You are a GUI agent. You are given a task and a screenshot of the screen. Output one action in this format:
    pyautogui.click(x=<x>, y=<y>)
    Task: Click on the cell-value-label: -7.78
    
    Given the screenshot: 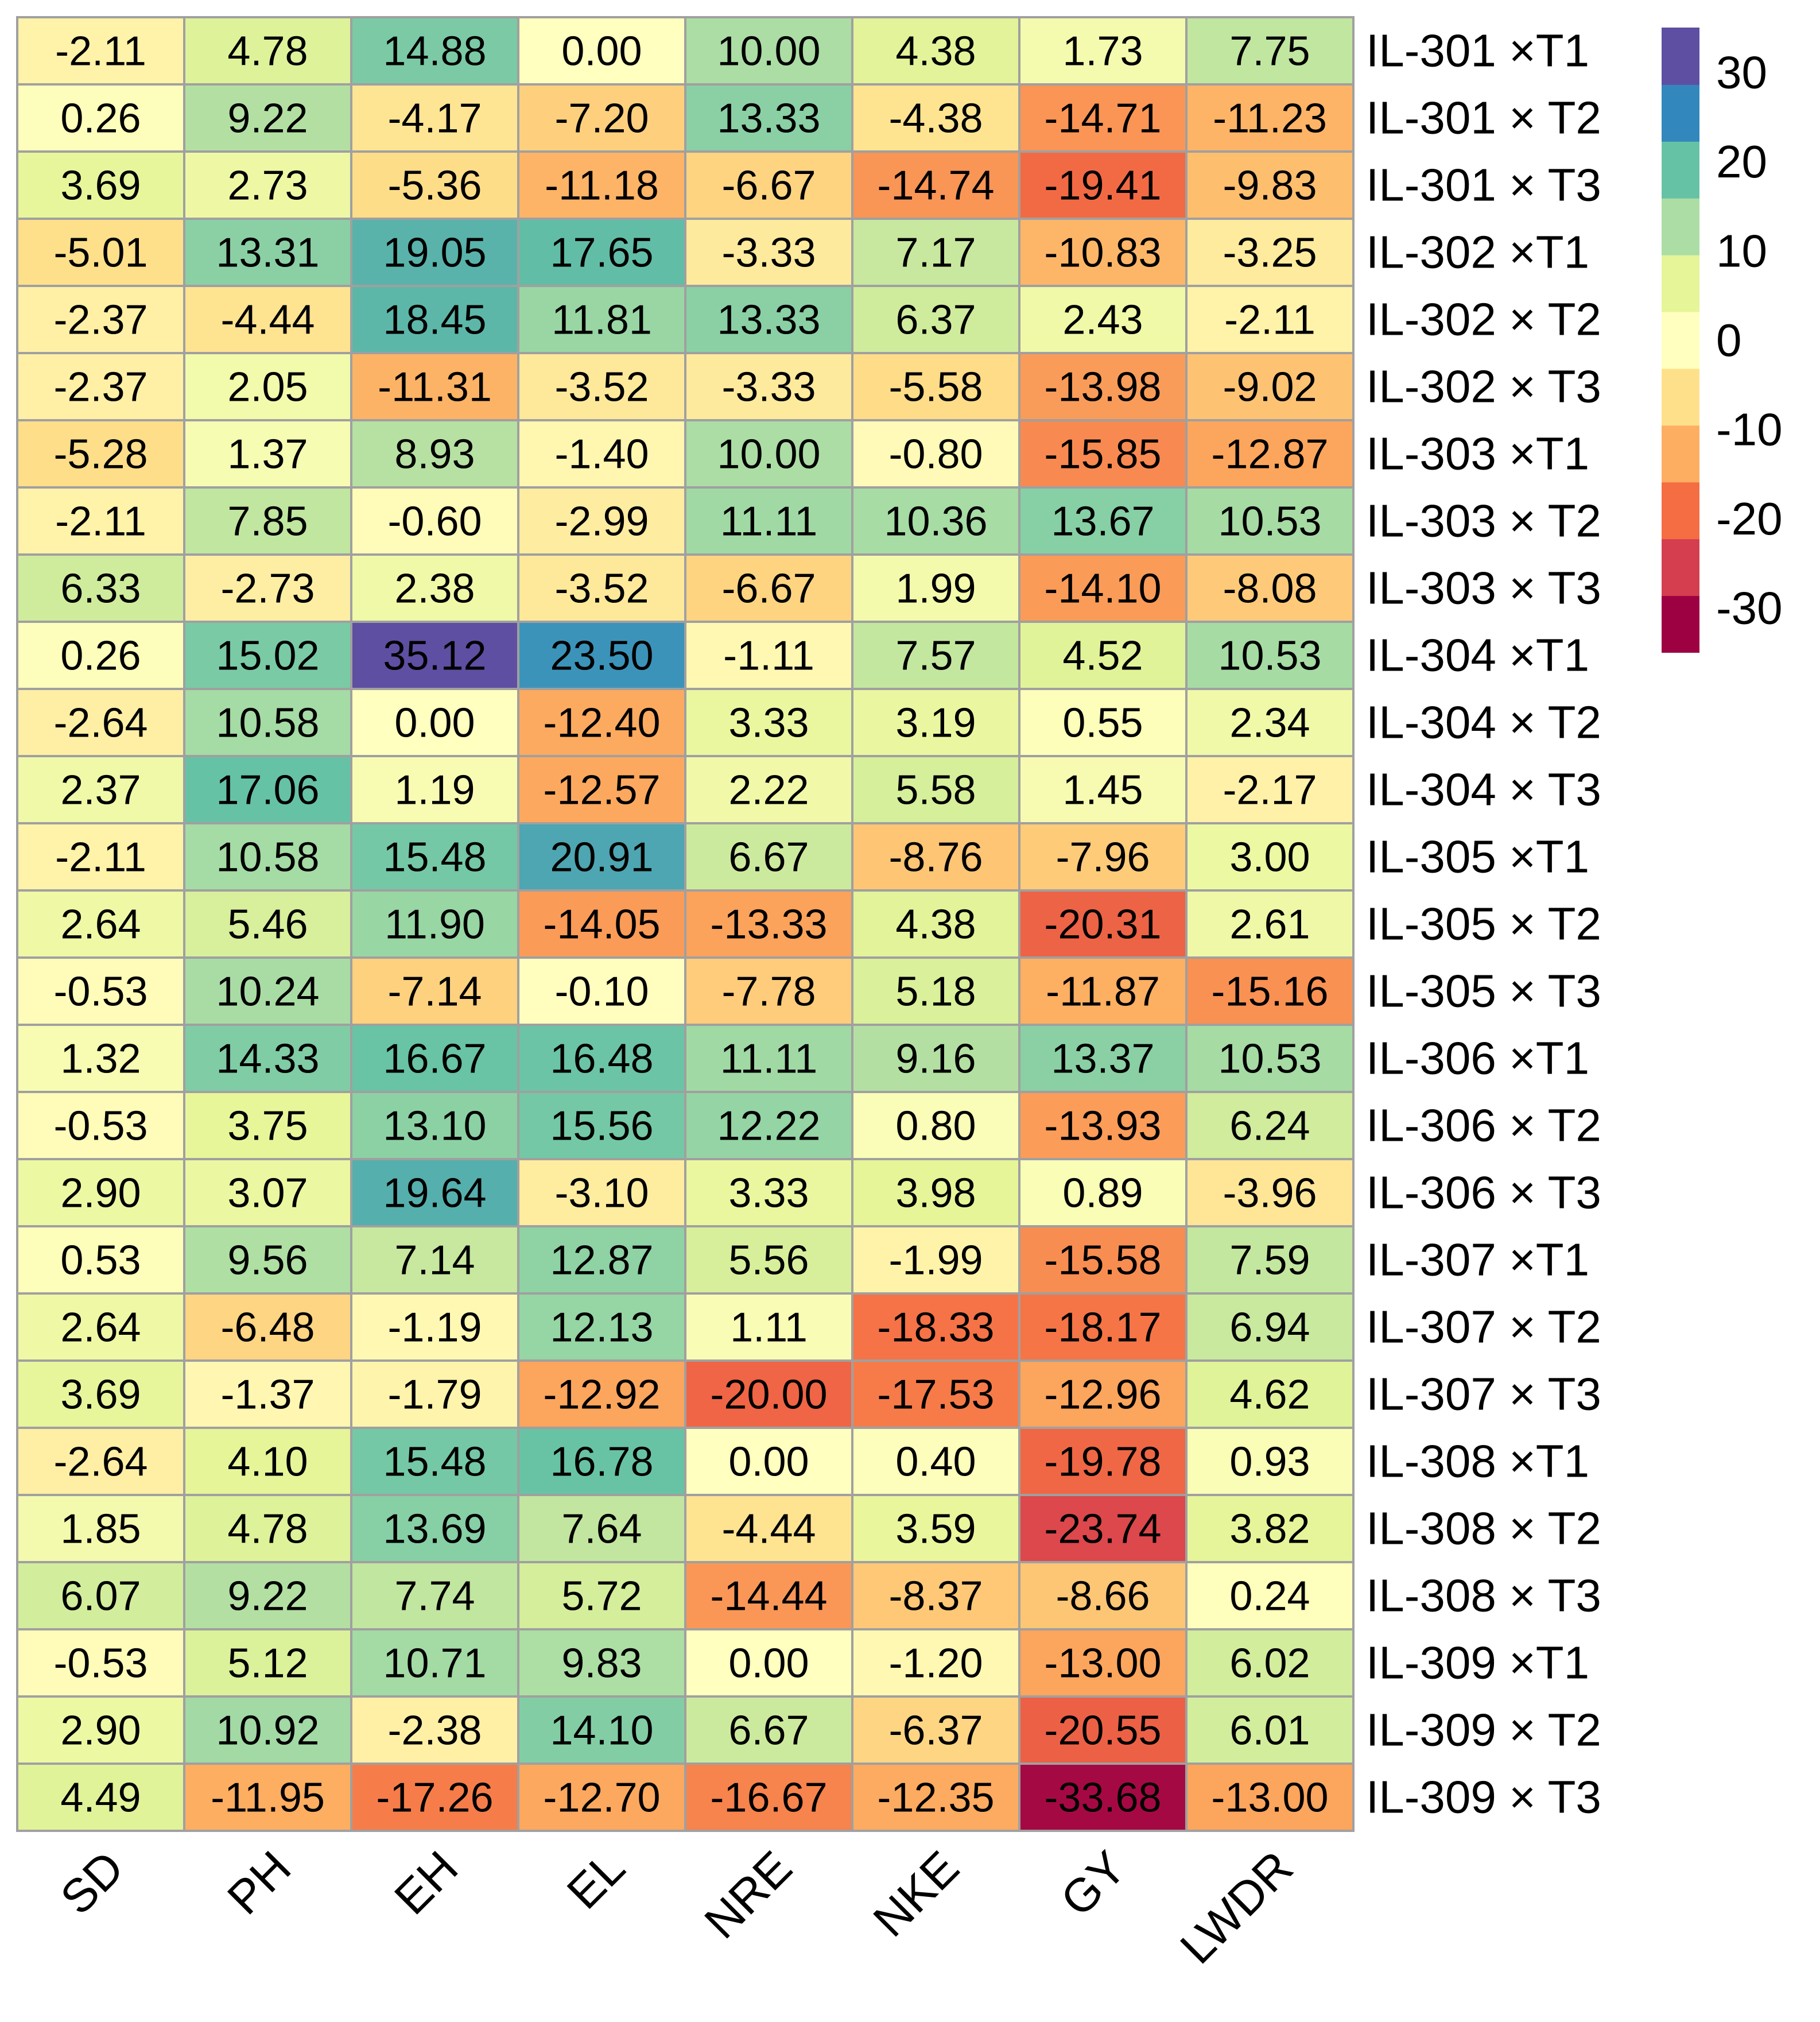 What is the action you would take?
    pyautogui.click(x=769, y=992)
    